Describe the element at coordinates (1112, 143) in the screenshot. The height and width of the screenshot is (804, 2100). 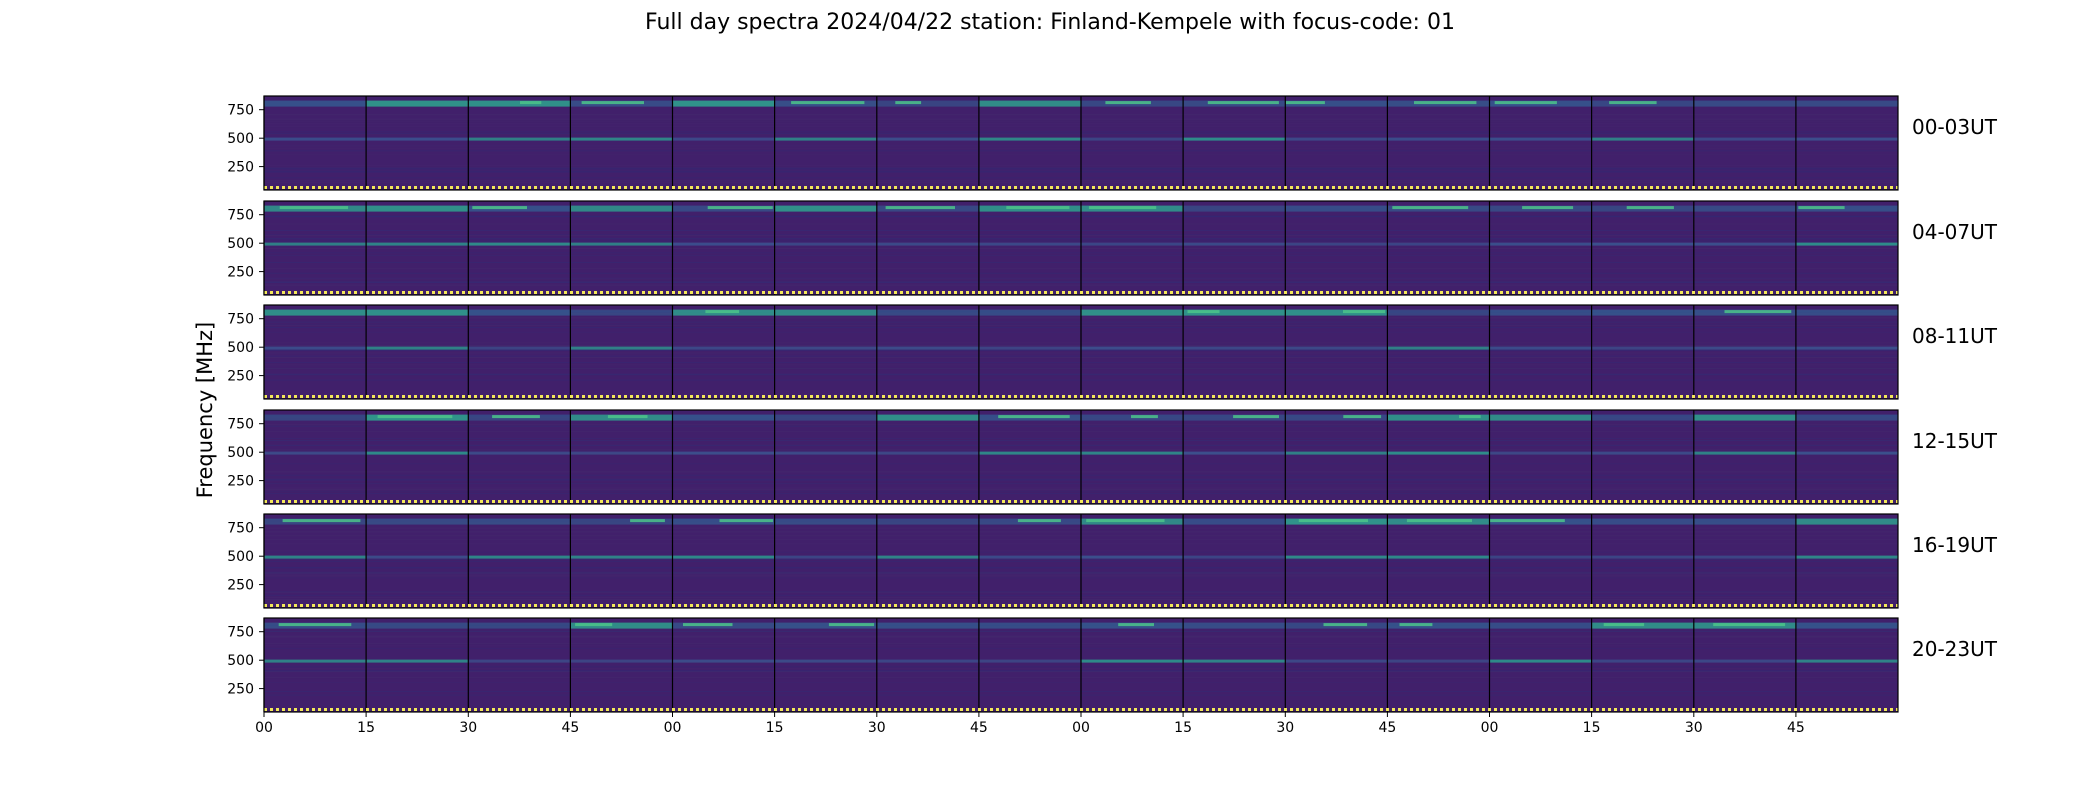
I see `spectra-row-00-03UT: 250 500 750 00-03UT` at that location.